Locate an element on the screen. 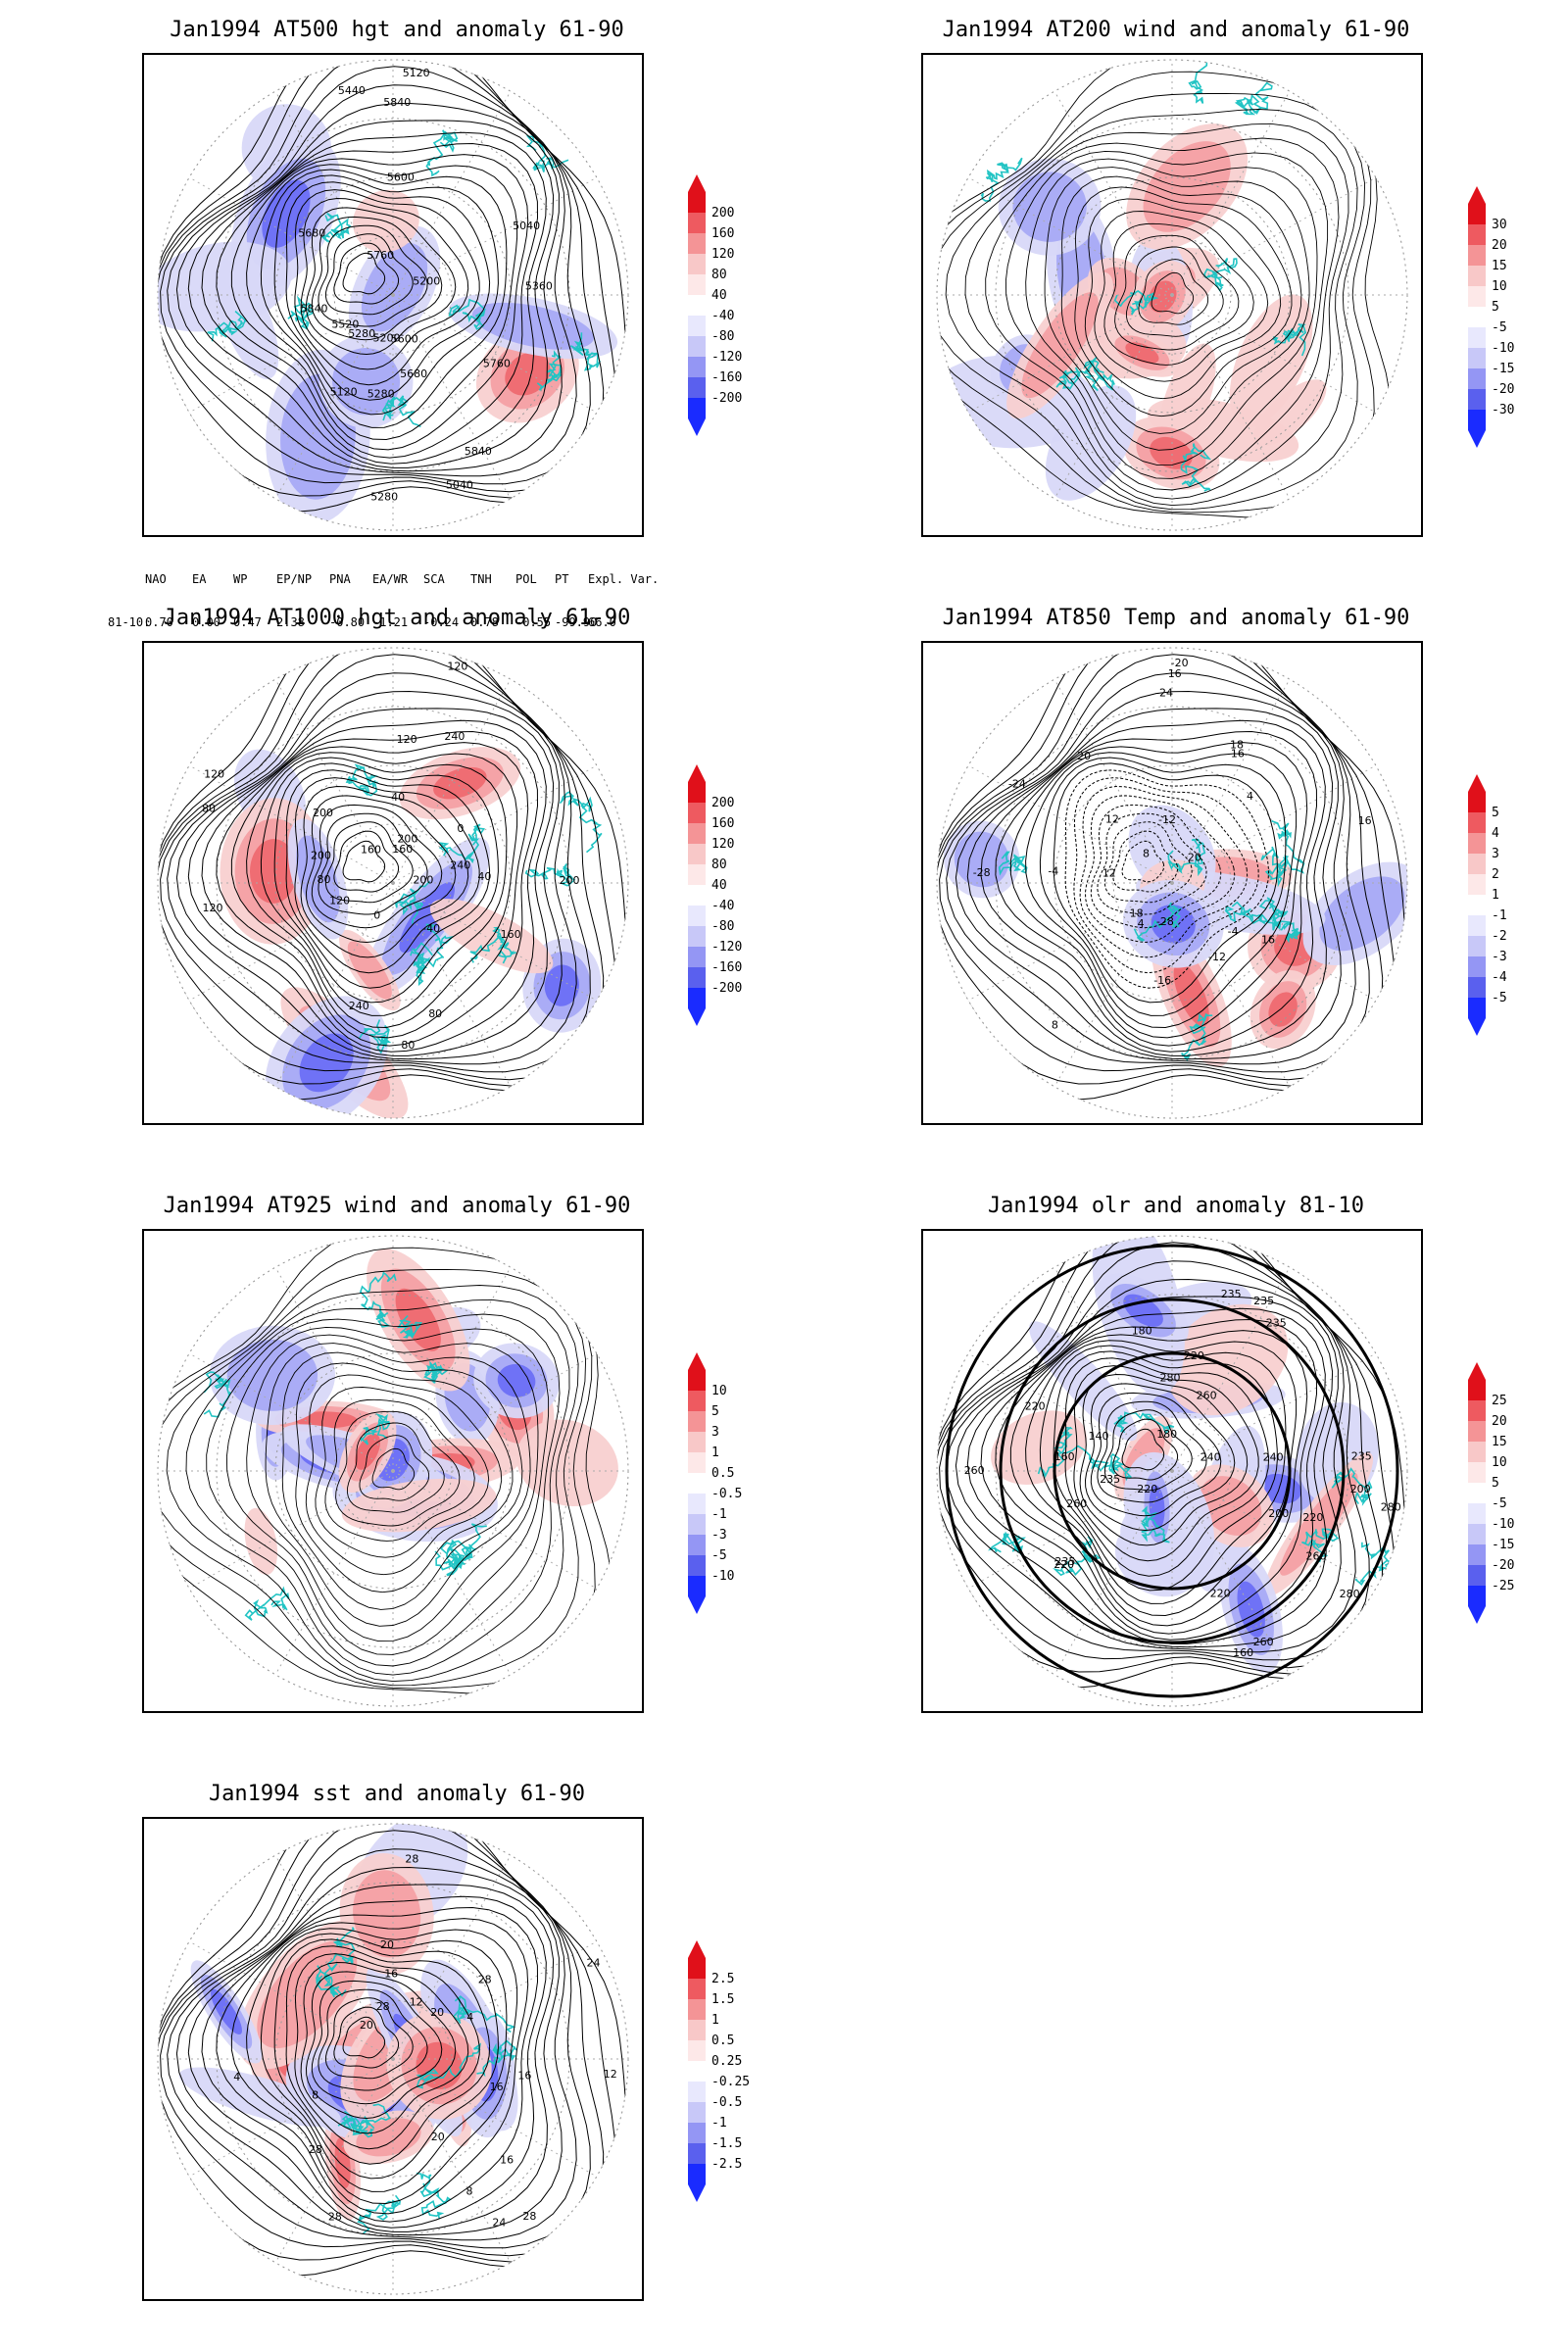 The height and width of the screenshot is (2352, 1568). colorbar-tick-label: -5 is located at coordinates (719, 1555).